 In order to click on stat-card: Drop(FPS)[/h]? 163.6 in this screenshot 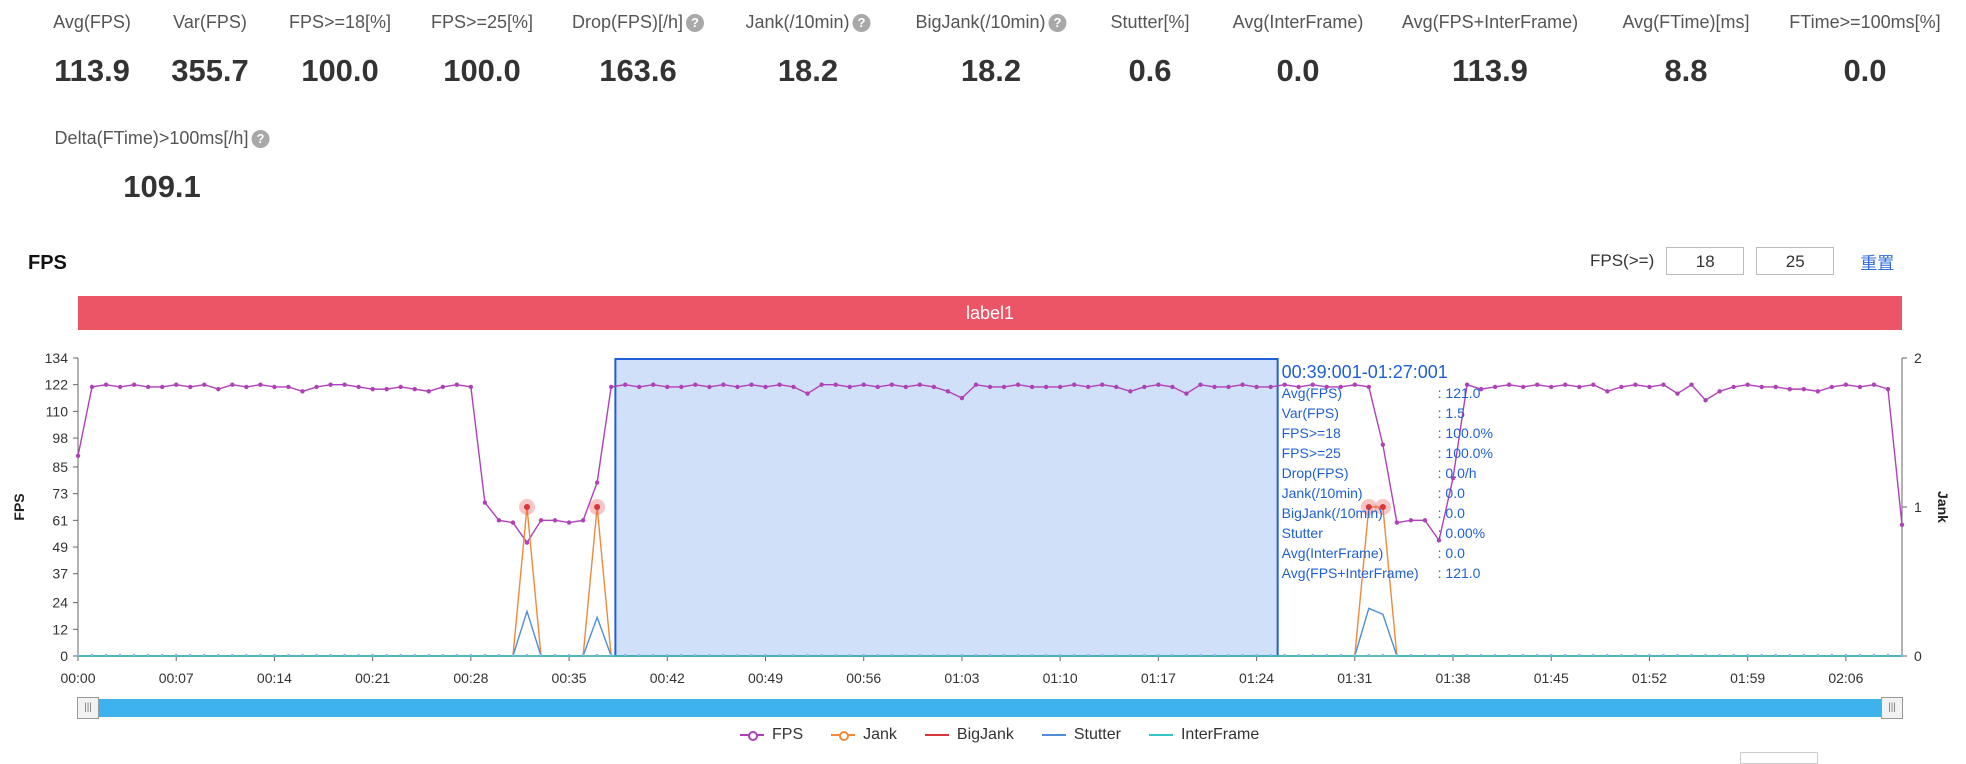, I will do `click(638, 50)`.